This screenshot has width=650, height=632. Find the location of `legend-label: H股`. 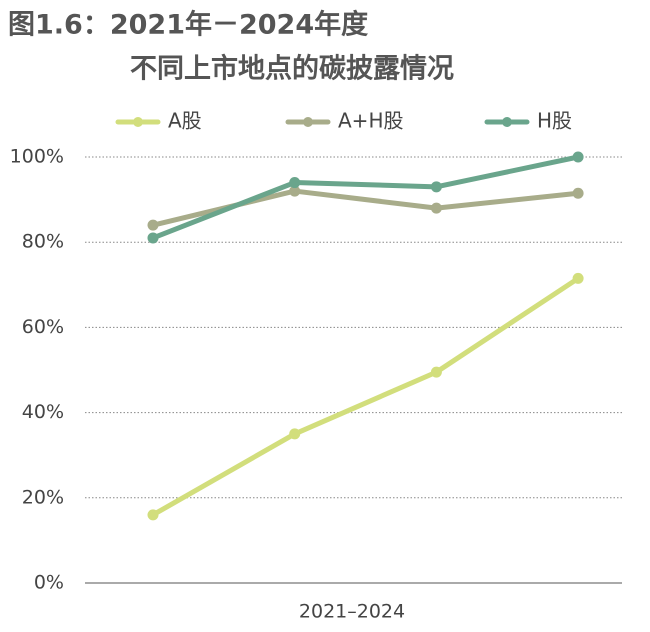

legend-label: H股 is located at coordinates (554, 121).